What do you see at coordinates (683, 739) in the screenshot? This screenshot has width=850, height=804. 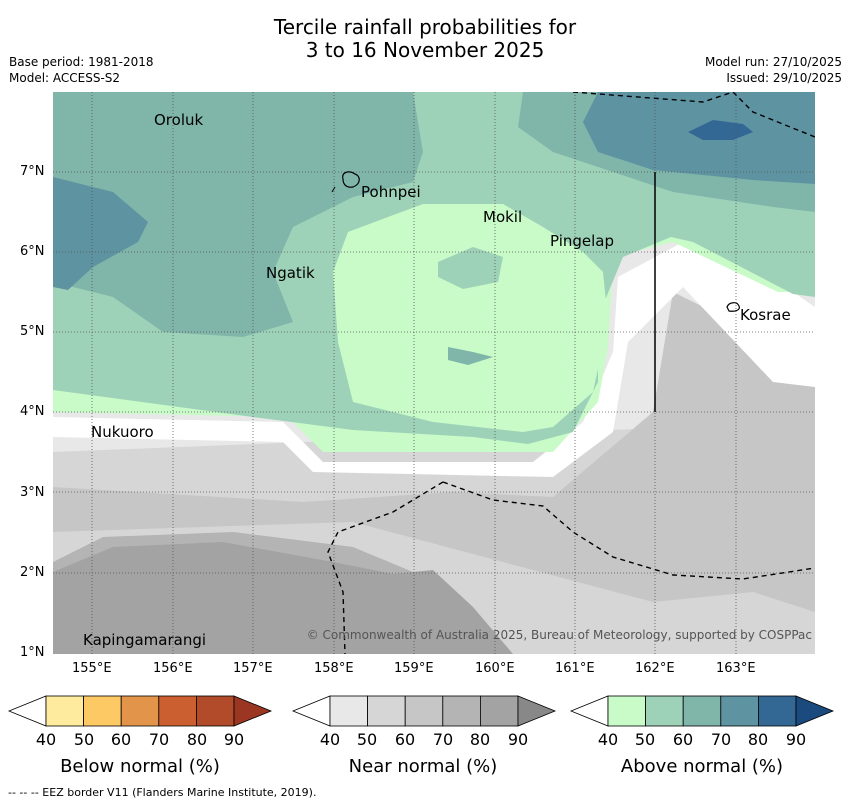 I see `cb-above-tick-60: 60` at bounding box center [683, 739].